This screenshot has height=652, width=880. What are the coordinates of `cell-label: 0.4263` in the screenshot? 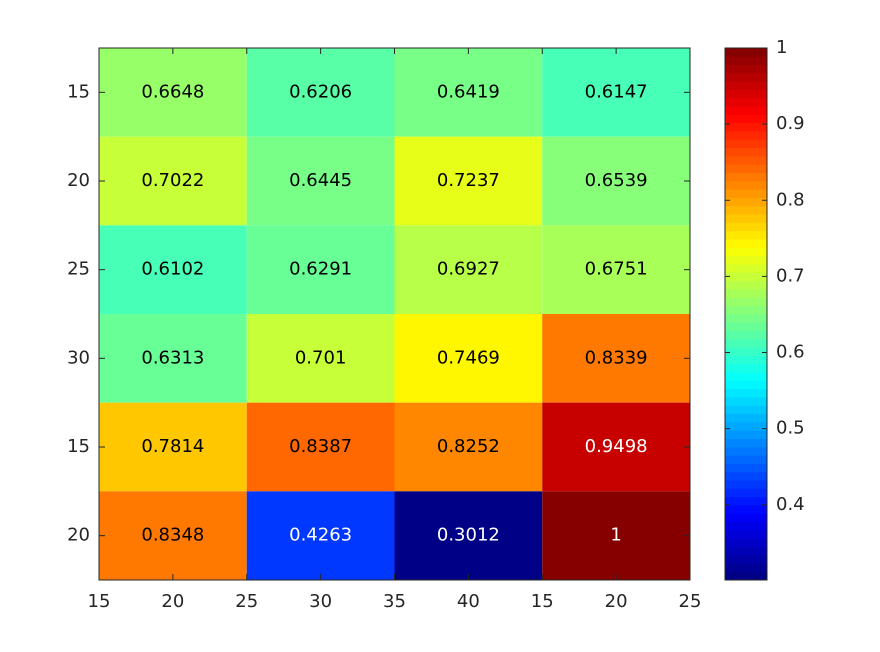 It's located at (320, 535).